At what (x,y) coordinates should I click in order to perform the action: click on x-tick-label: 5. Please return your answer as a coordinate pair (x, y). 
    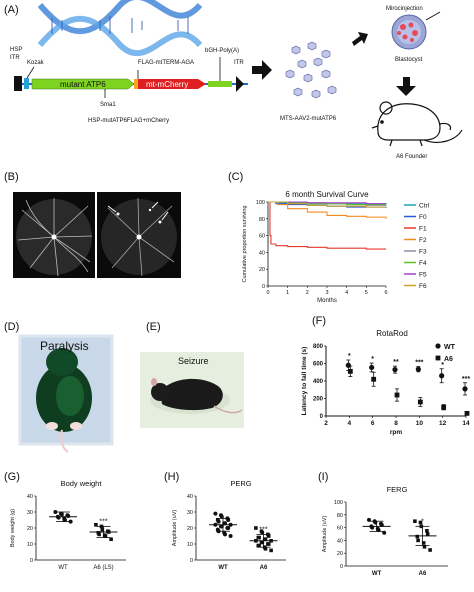
    Looking at the image, I should click on (366, 293).